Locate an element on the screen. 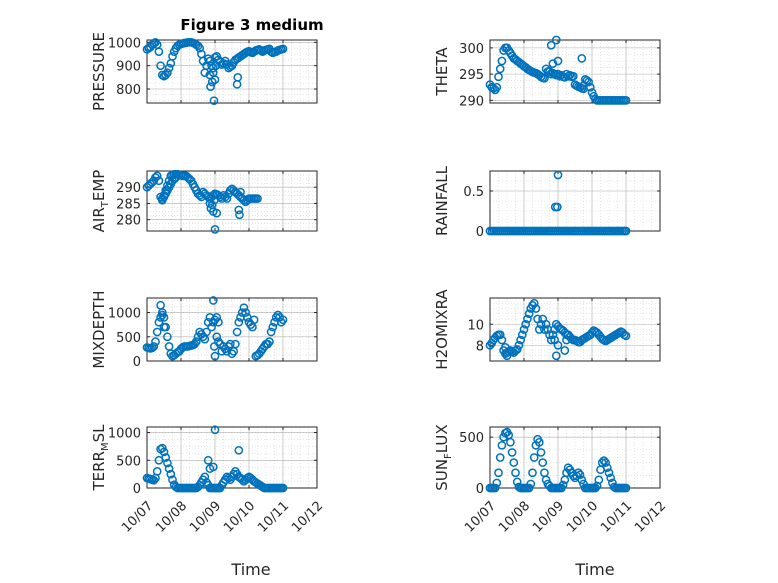  y-axis-label: SUNFLUX is located at coordinates (443, 457).